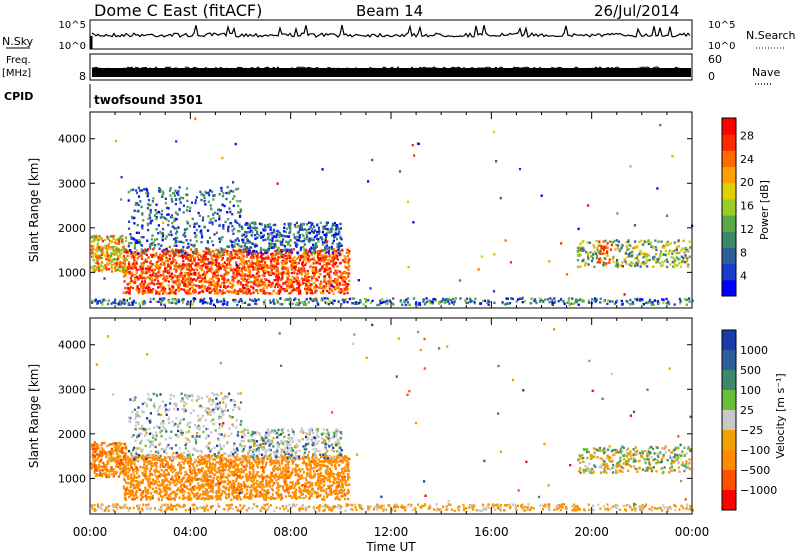 This screenshot has height=554, width=800. Describe the element at coordinates (18, 41) in the screenshot. I see `nsky-label: N.Sky` at that location.